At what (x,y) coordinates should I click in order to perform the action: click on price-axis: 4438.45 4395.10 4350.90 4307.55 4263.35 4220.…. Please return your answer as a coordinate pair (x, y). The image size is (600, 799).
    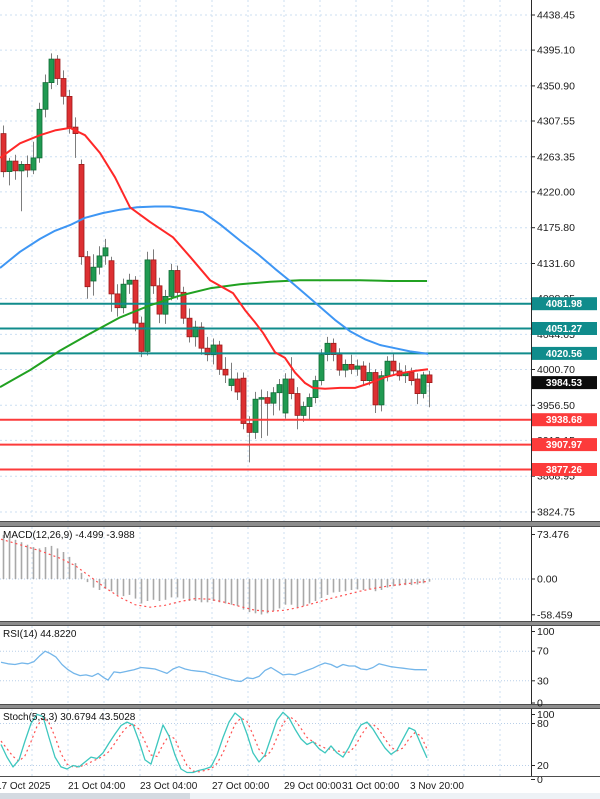
    Looking at the image, I should click on (564, 388).